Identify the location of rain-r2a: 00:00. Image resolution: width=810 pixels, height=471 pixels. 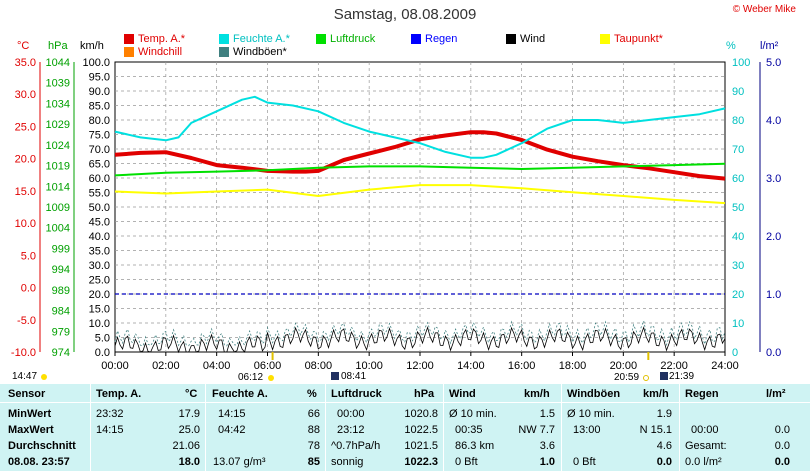
(705, 430).